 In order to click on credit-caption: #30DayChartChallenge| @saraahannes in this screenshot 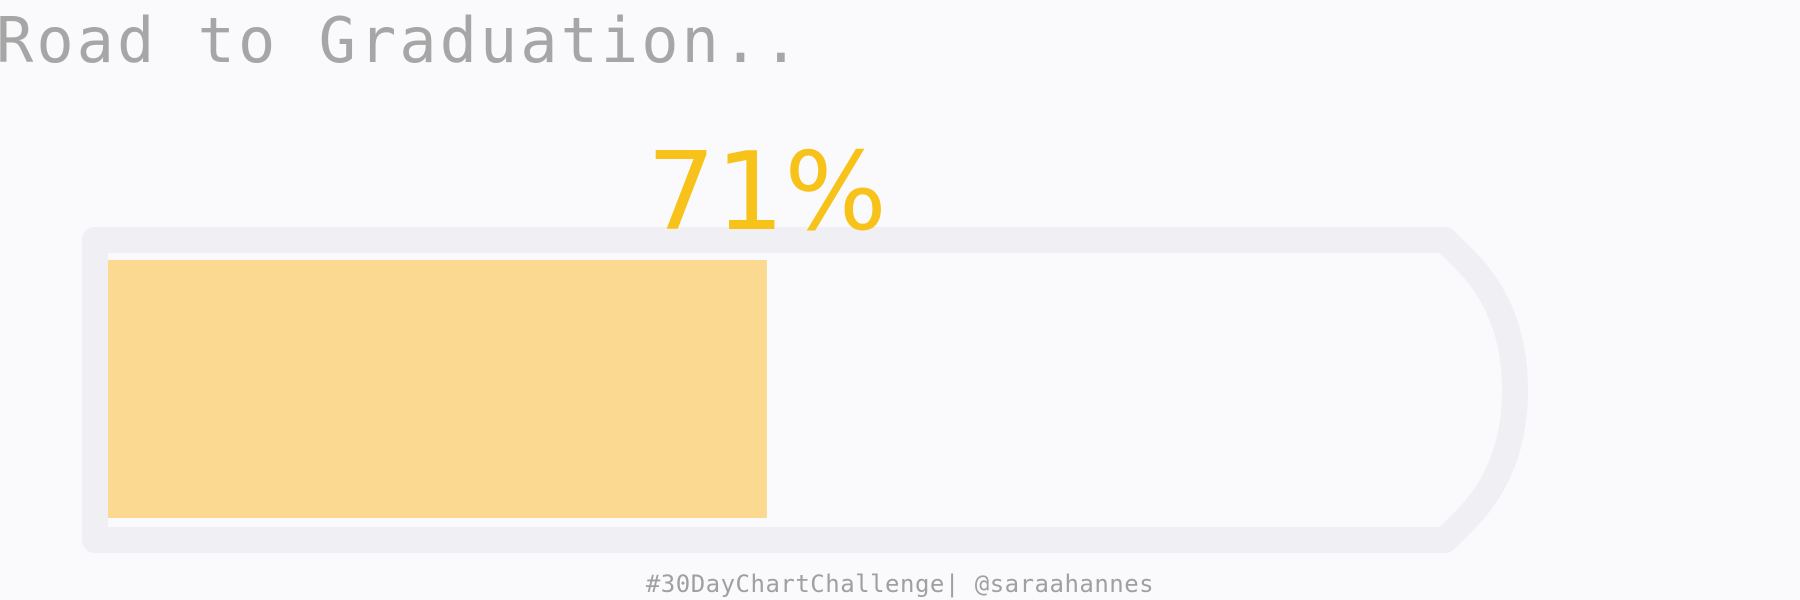, I will do `click(900, 584)`.